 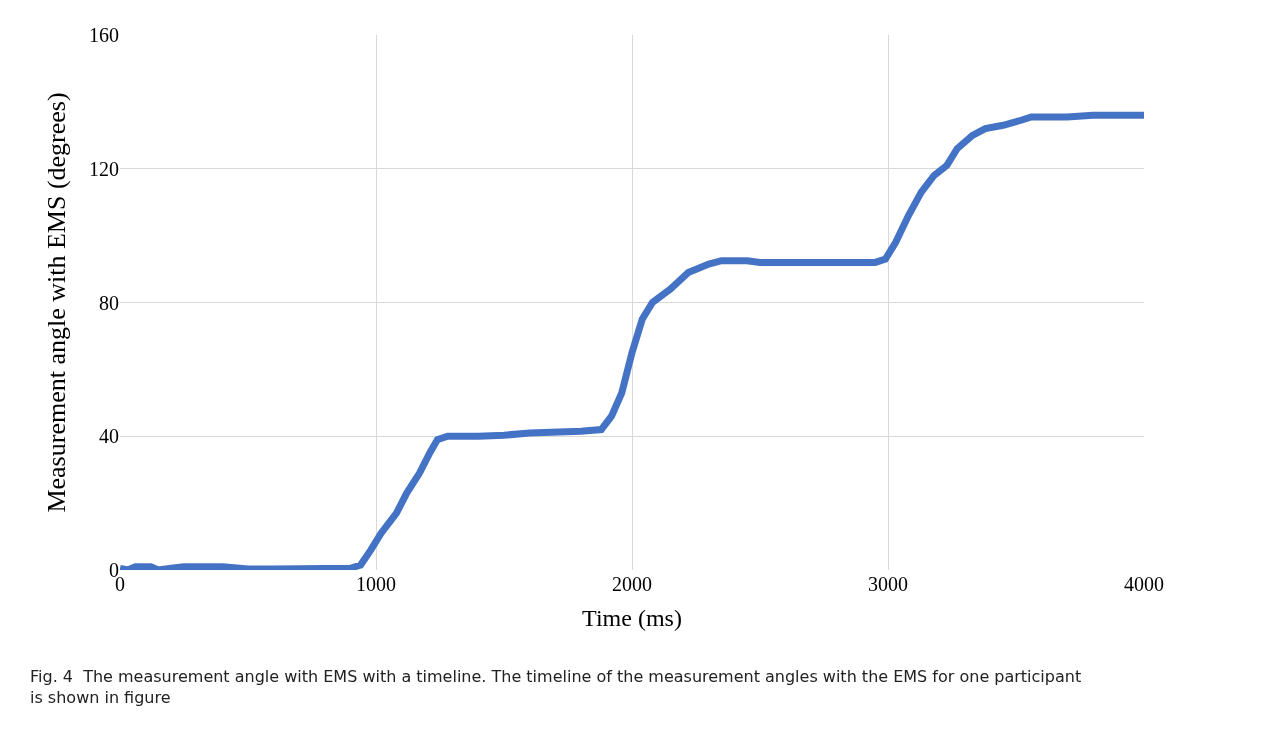 I want to click on x-tick-label: 2000, so click(x=632, y=584).